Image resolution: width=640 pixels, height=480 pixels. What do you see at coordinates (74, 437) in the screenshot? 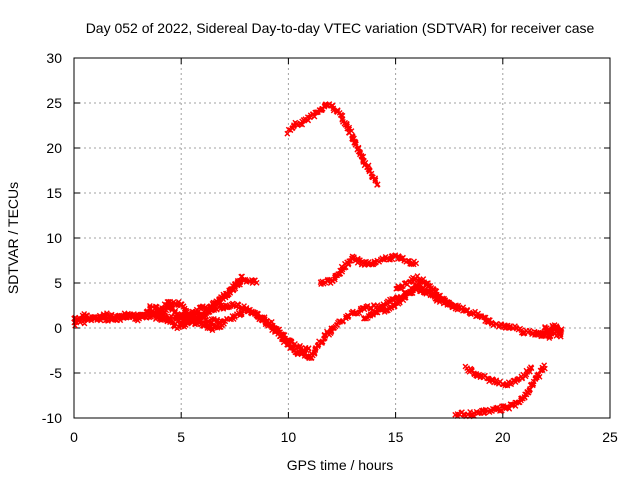
I see `x-tick-label: 0` at bounding box center [74, 437].